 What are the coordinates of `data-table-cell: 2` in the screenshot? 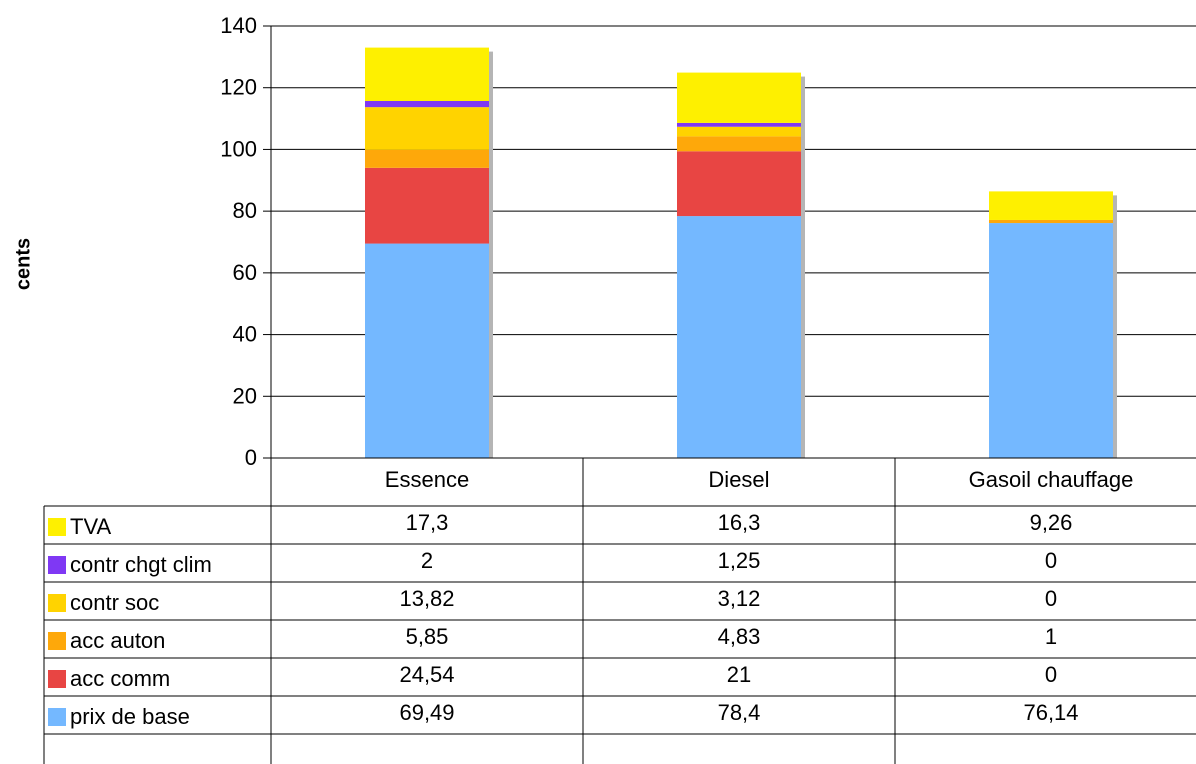 It's located at (427, 560).